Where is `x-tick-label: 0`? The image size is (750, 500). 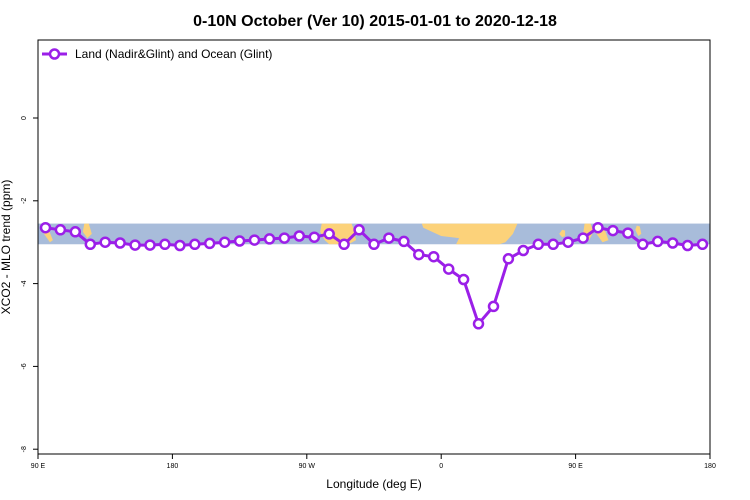
x-tick-label: 0 is located at coordinates (441, 466).